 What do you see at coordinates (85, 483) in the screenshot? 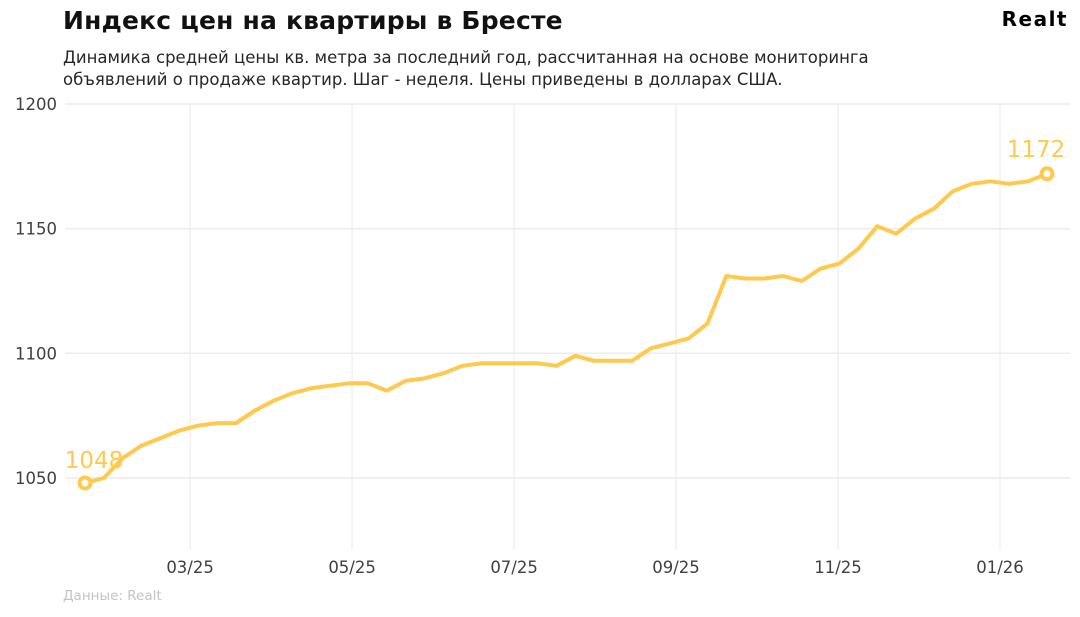
I see `start-marker` at bounding box center [85, 483].